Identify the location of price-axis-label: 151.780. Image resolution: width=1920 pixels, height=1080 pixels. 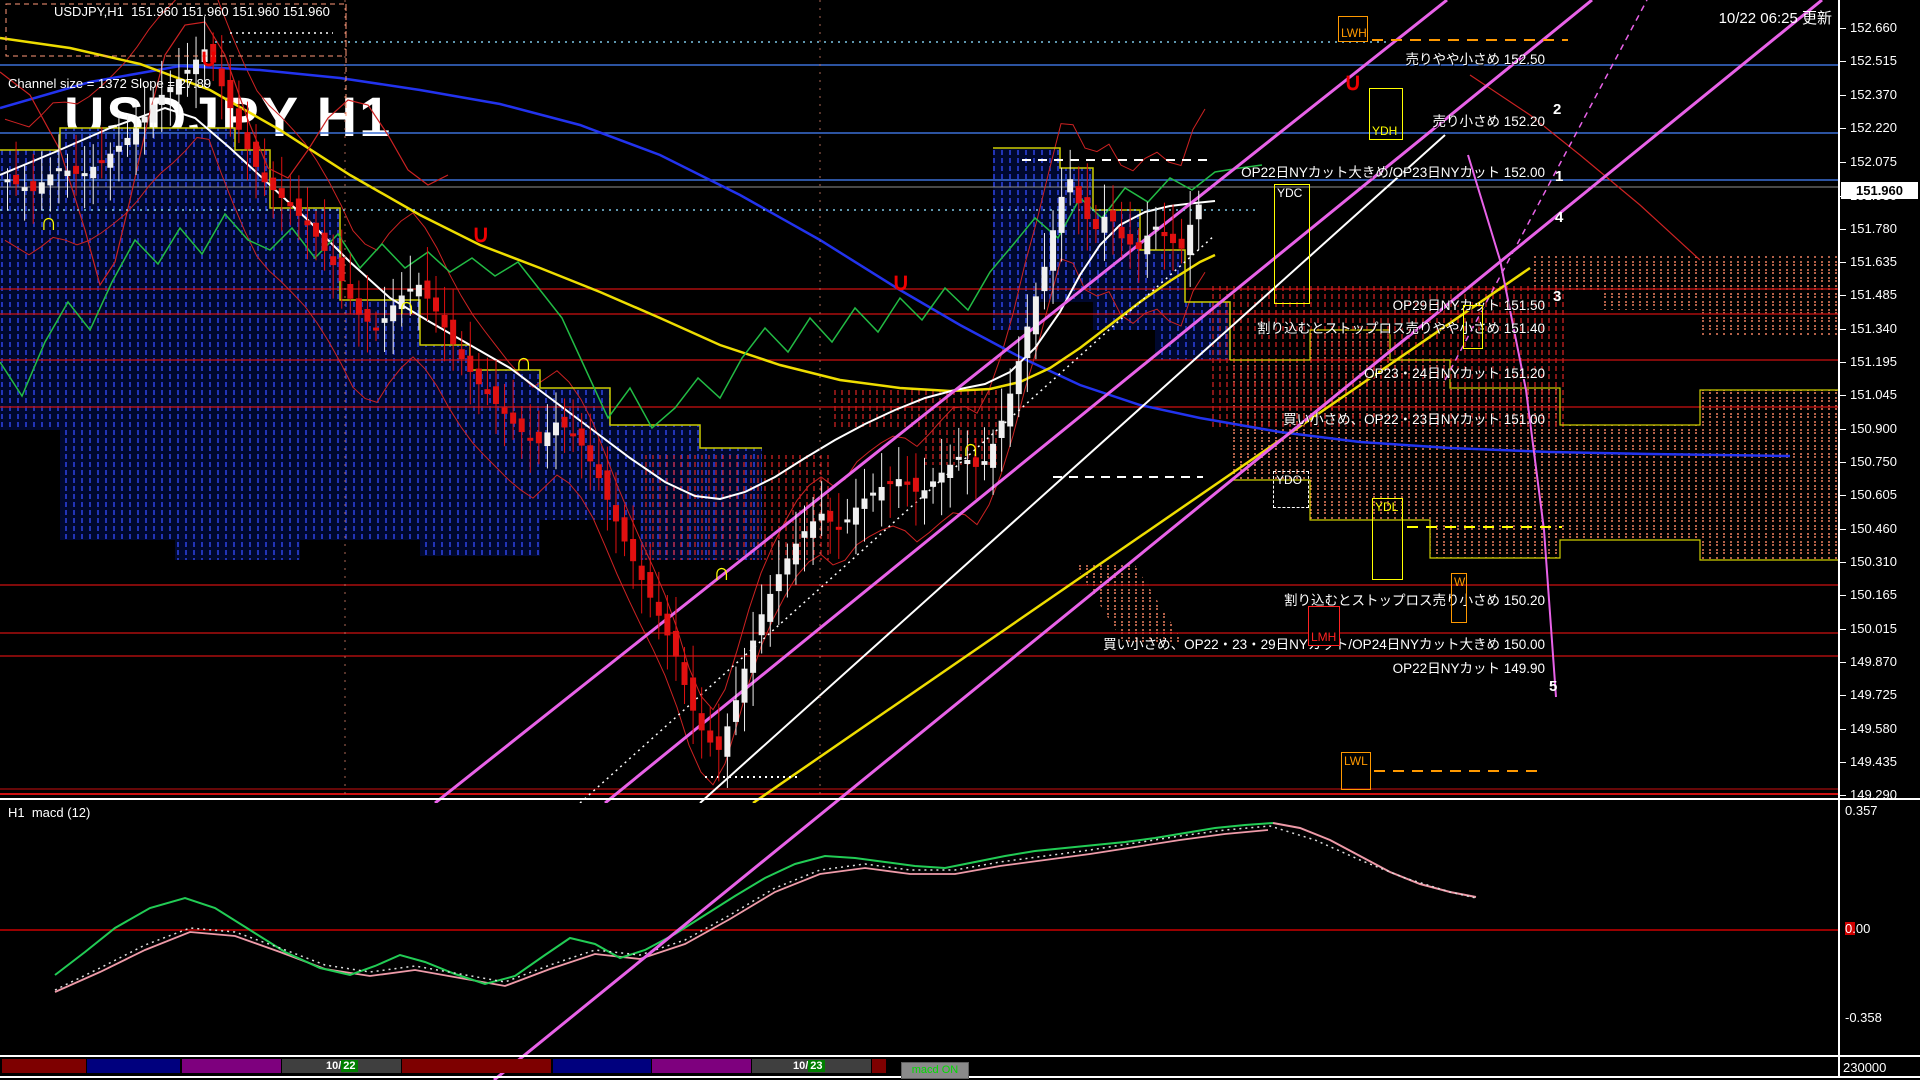
(1873, 228).